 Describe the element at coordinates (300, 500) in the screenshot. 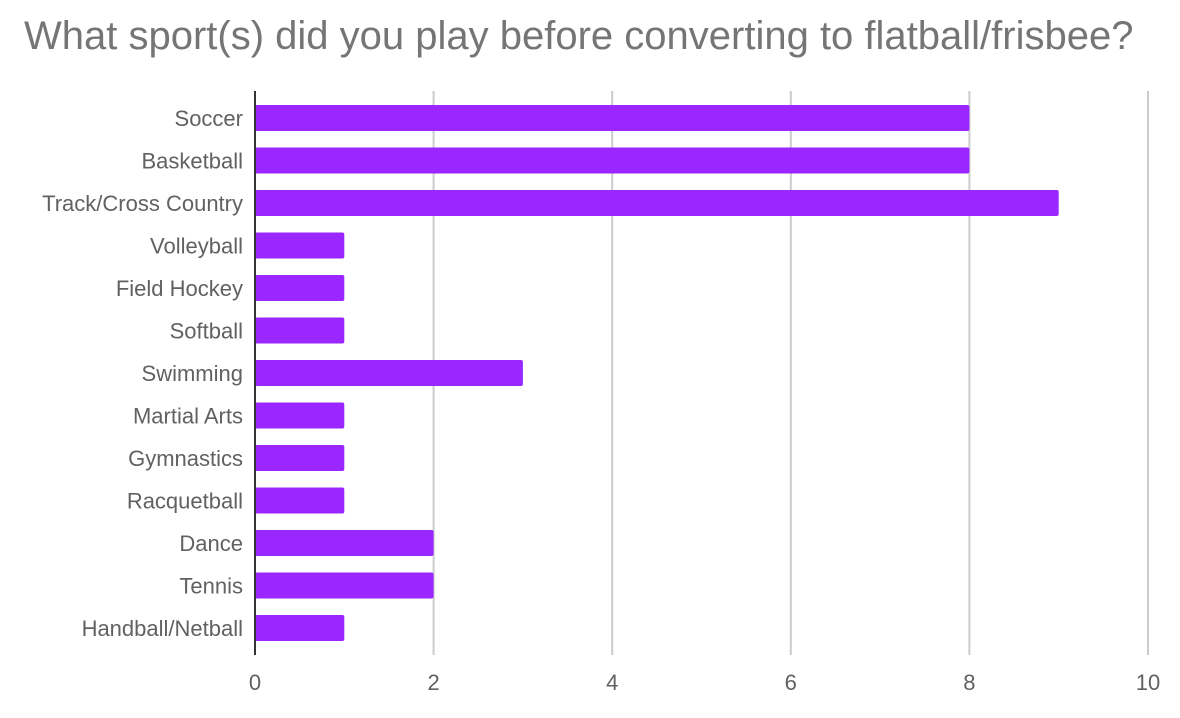

I see `bar-racquetball` at that location.